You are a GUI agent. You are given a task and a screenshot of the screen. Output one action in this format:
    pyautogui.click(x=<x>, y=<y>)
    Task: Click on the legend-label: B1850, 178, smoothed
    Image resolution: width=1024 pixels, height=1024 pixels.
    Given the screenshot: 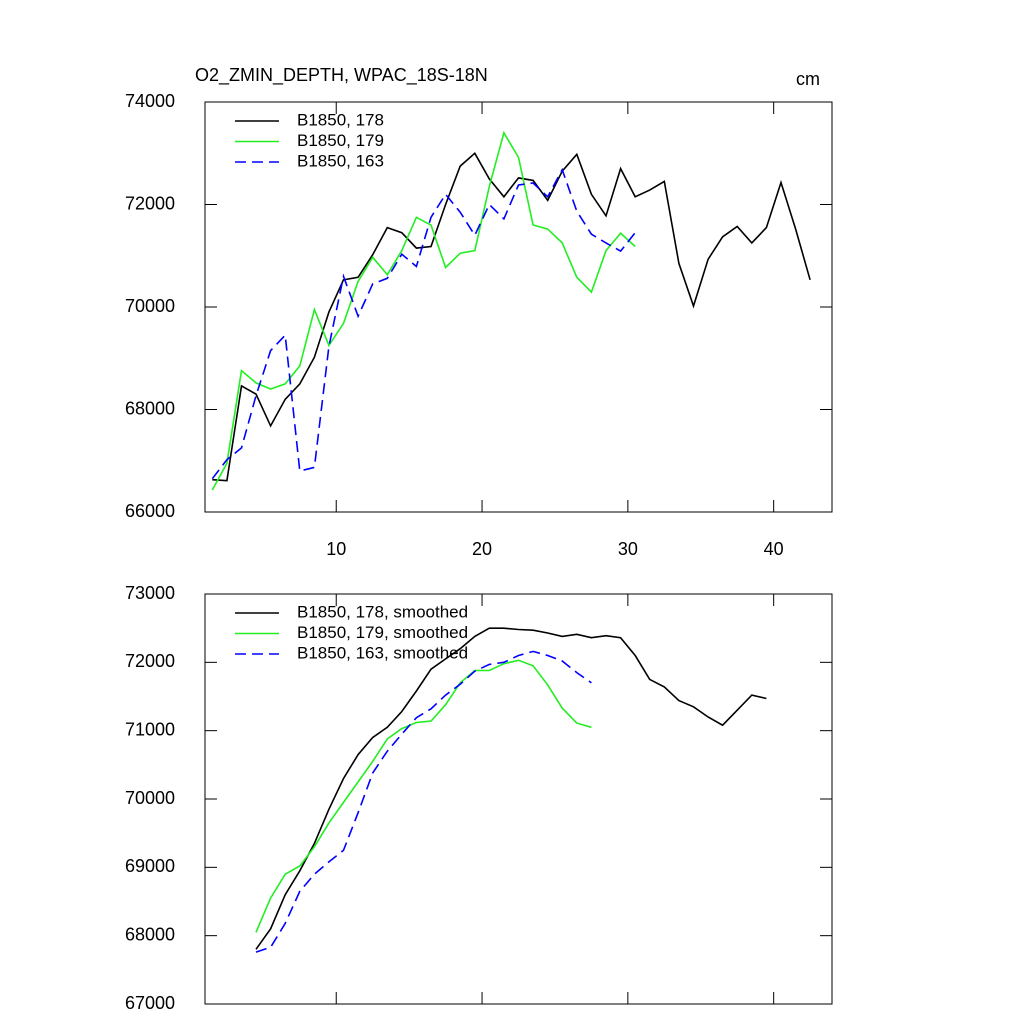 What is the action you would take?
    pyautogui.click(x=382, y=611)
    